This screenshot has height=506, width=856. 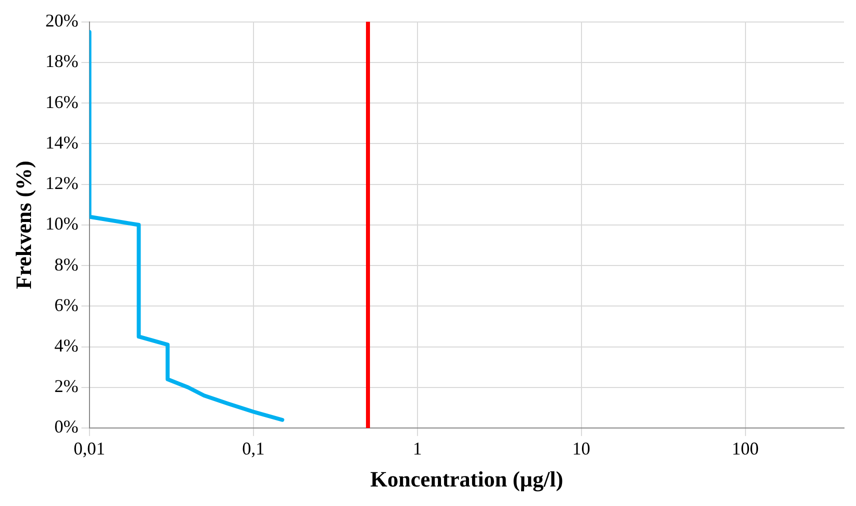 I want to click on y-tick-label: 4%, so click(x=66, y=345).